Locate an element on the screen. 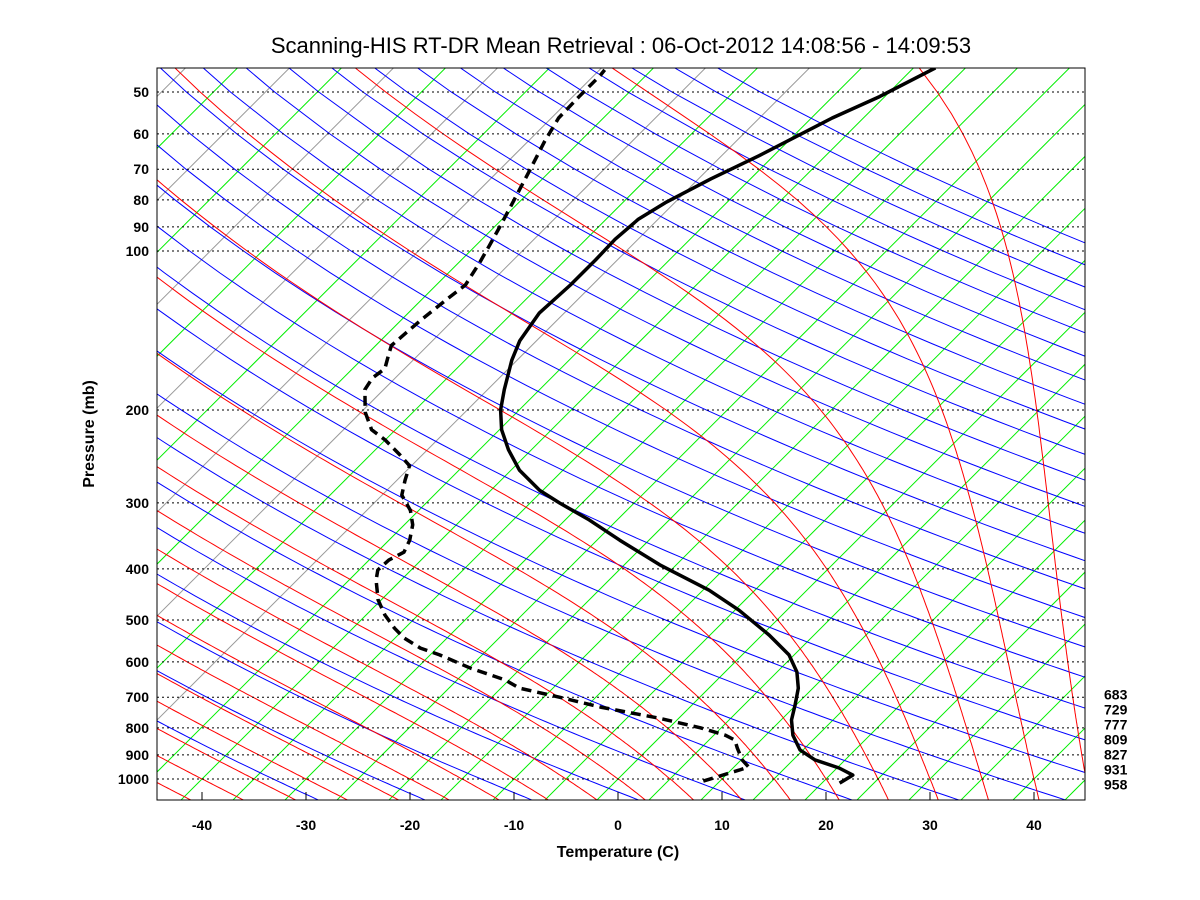 The width and height of the screenshot is (1200, 900). right-level-label: 777 is located at coordinates (1116, 725).